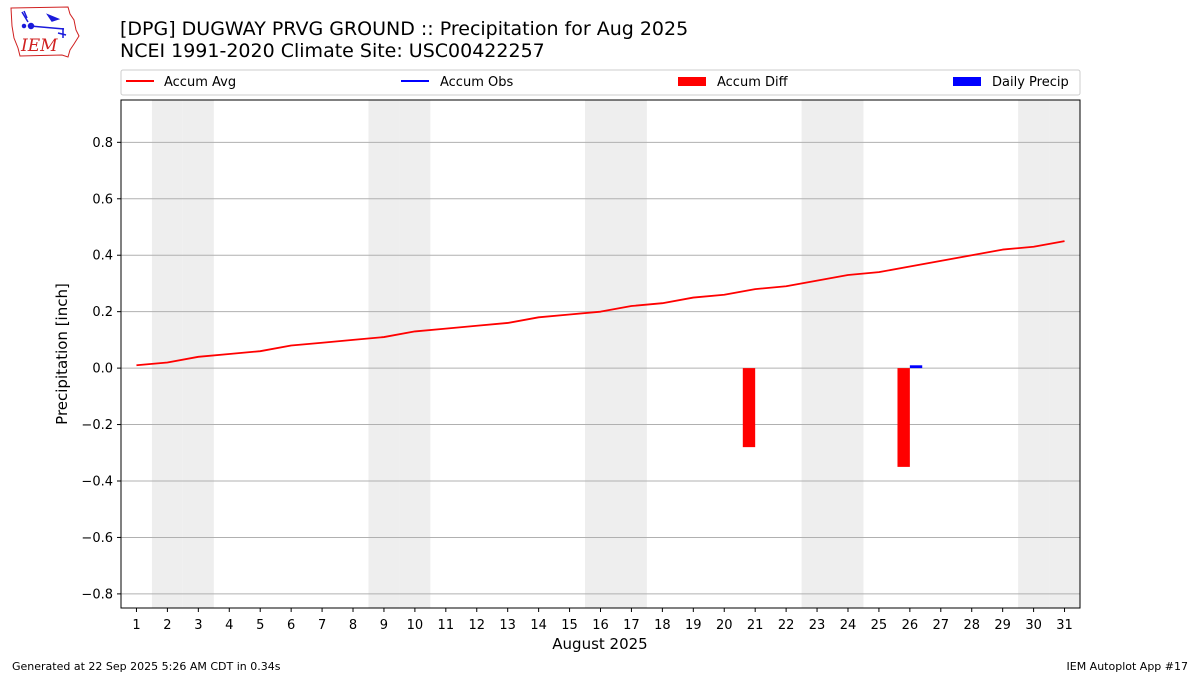  I want to click on y-tick-label-1: −0.6, so click(97, 538).